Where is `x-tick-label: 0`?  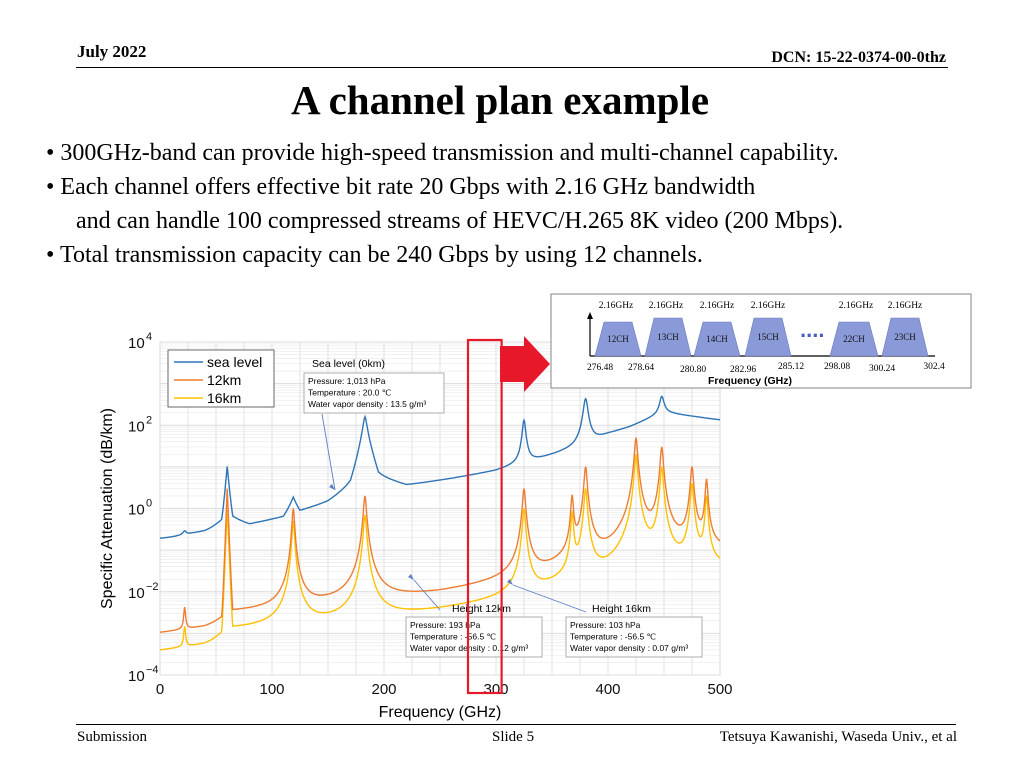 x-tick-label: 0 is located at coordinates (160, 689).